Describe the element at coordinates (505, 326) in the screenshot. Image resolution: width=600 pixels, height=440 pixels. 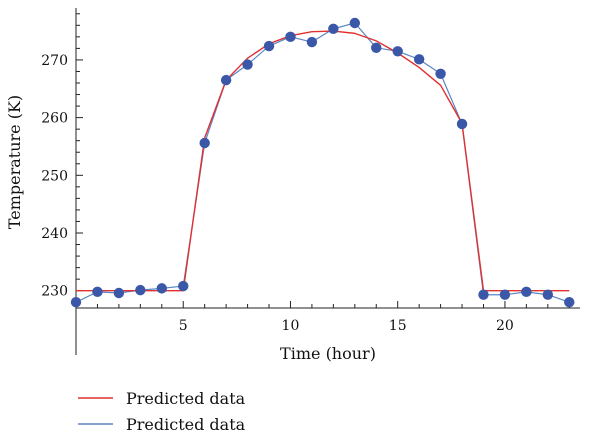
I see `x-tick-label: 20` at that location.